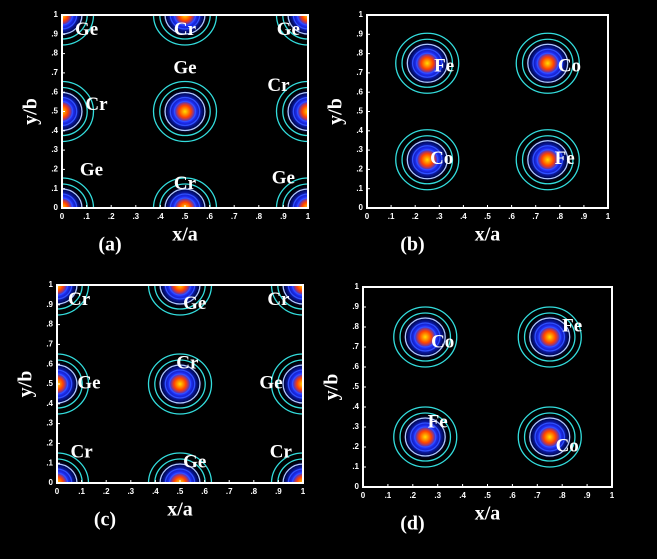 Image resolution: width=657 pixels, height=559 pixels. Describe the element at coordinates (278, 85) in the screenshot. I see `atom-label: Cr` at that location.